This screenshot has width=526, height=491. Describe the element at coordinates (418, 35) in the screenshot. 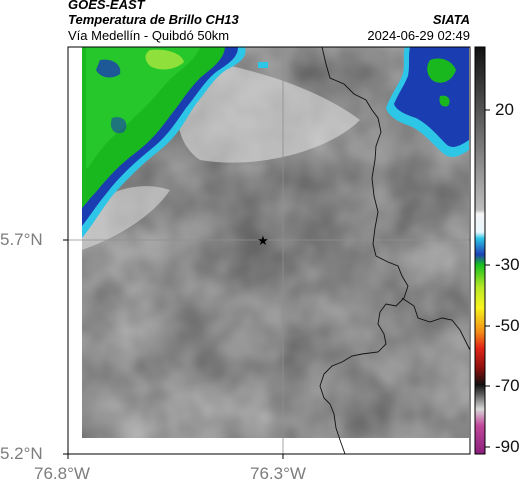

I see `timestamp-label: 2024-06-29 02:49` at that location.